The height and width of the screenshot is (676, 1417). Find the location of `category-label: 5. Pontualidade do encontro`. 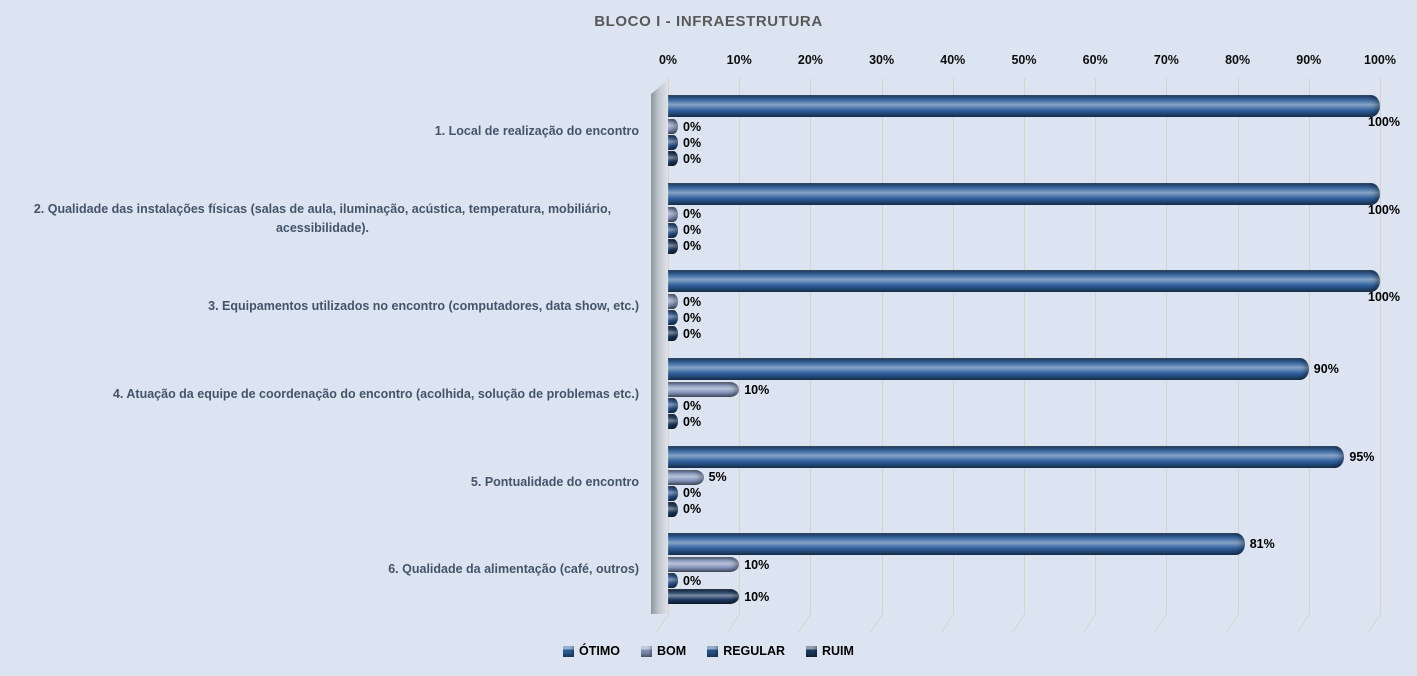

category-label: 5. Pontualidade do encontro is located at coordinates (554, 481).